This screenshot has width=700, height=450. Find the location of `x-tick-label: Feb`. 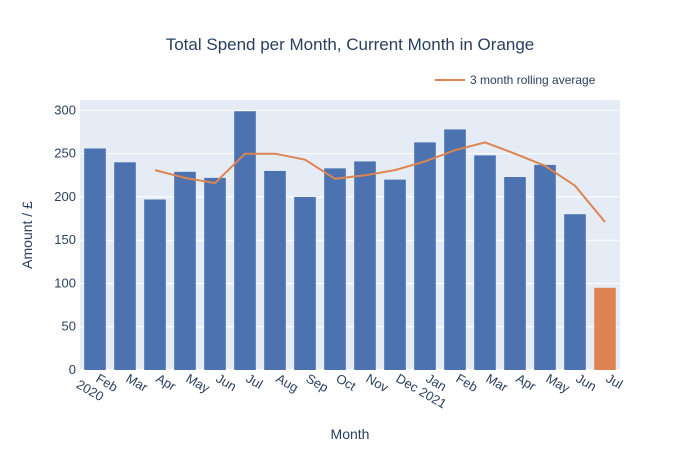

x-tick-label: Feb is located at coordinates (467, 383).